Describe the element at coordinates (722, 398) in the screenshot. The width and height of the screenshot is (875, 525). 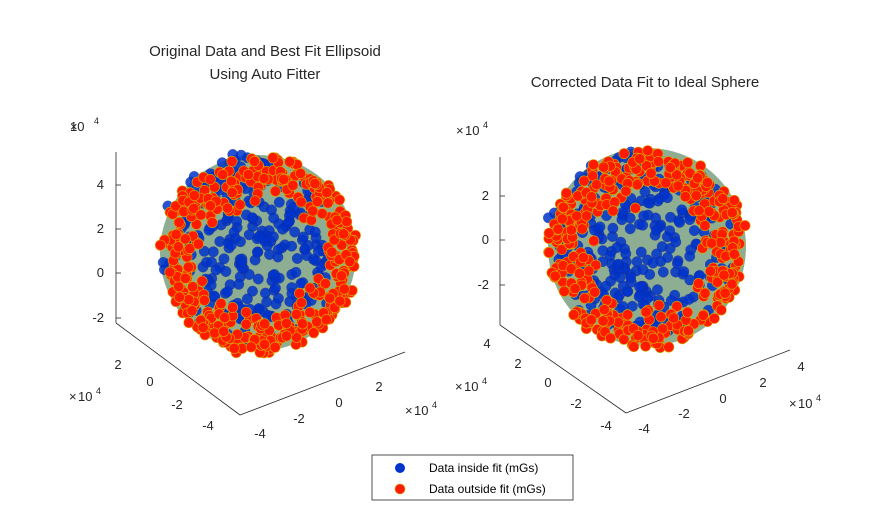
I see `right-x-tick-label: 0` at that location.